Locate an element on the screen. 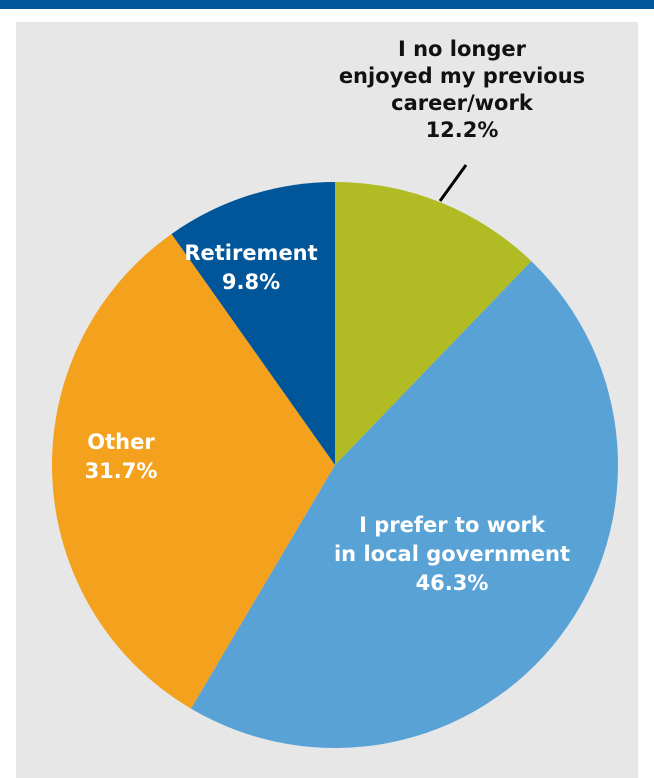 This screenshot has width=654, height=778. pie-leader-lines is located at coordinates (453, 183).